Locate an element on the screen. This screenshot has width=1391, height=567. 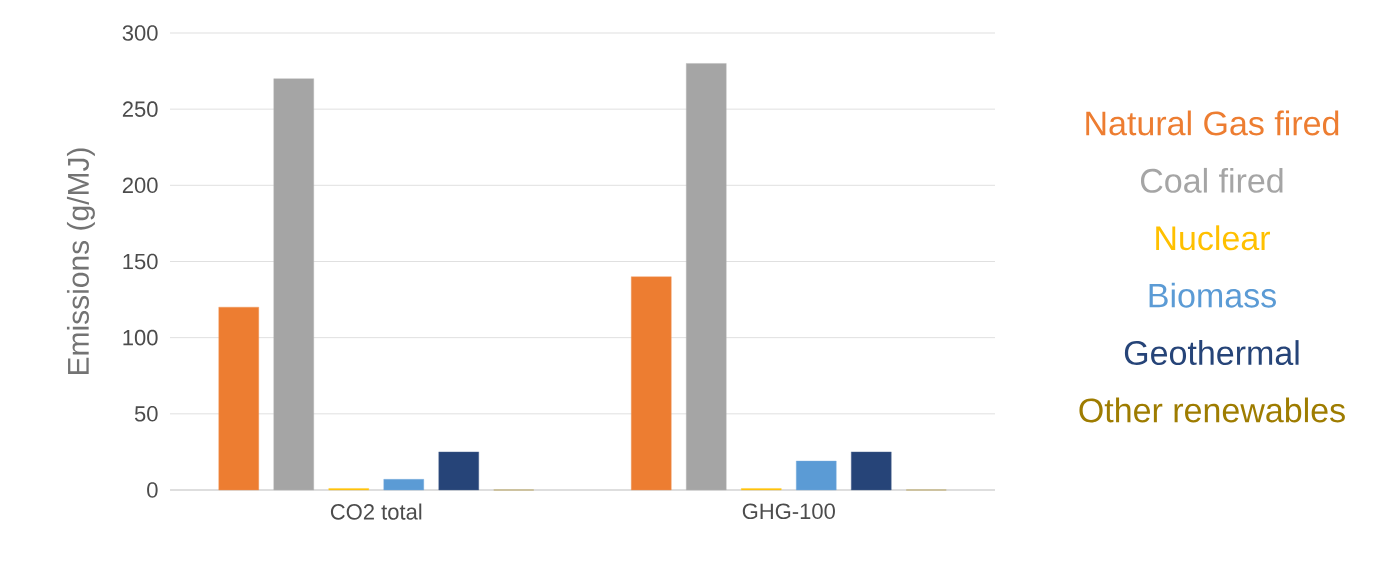
text: Biomass is located at coordinates (1212, 295).